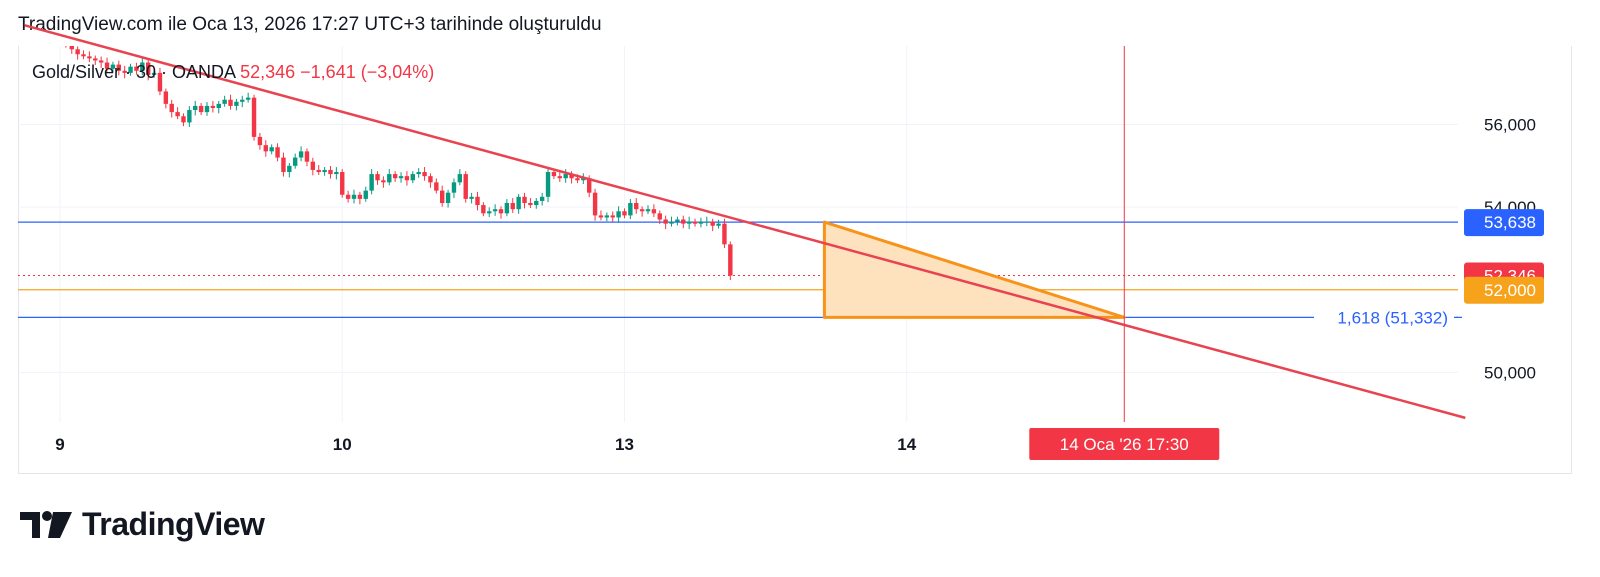 This screenshot has height=577, width=1600. I want to click on y-tick-label: 50,000, so click(1510, 372).